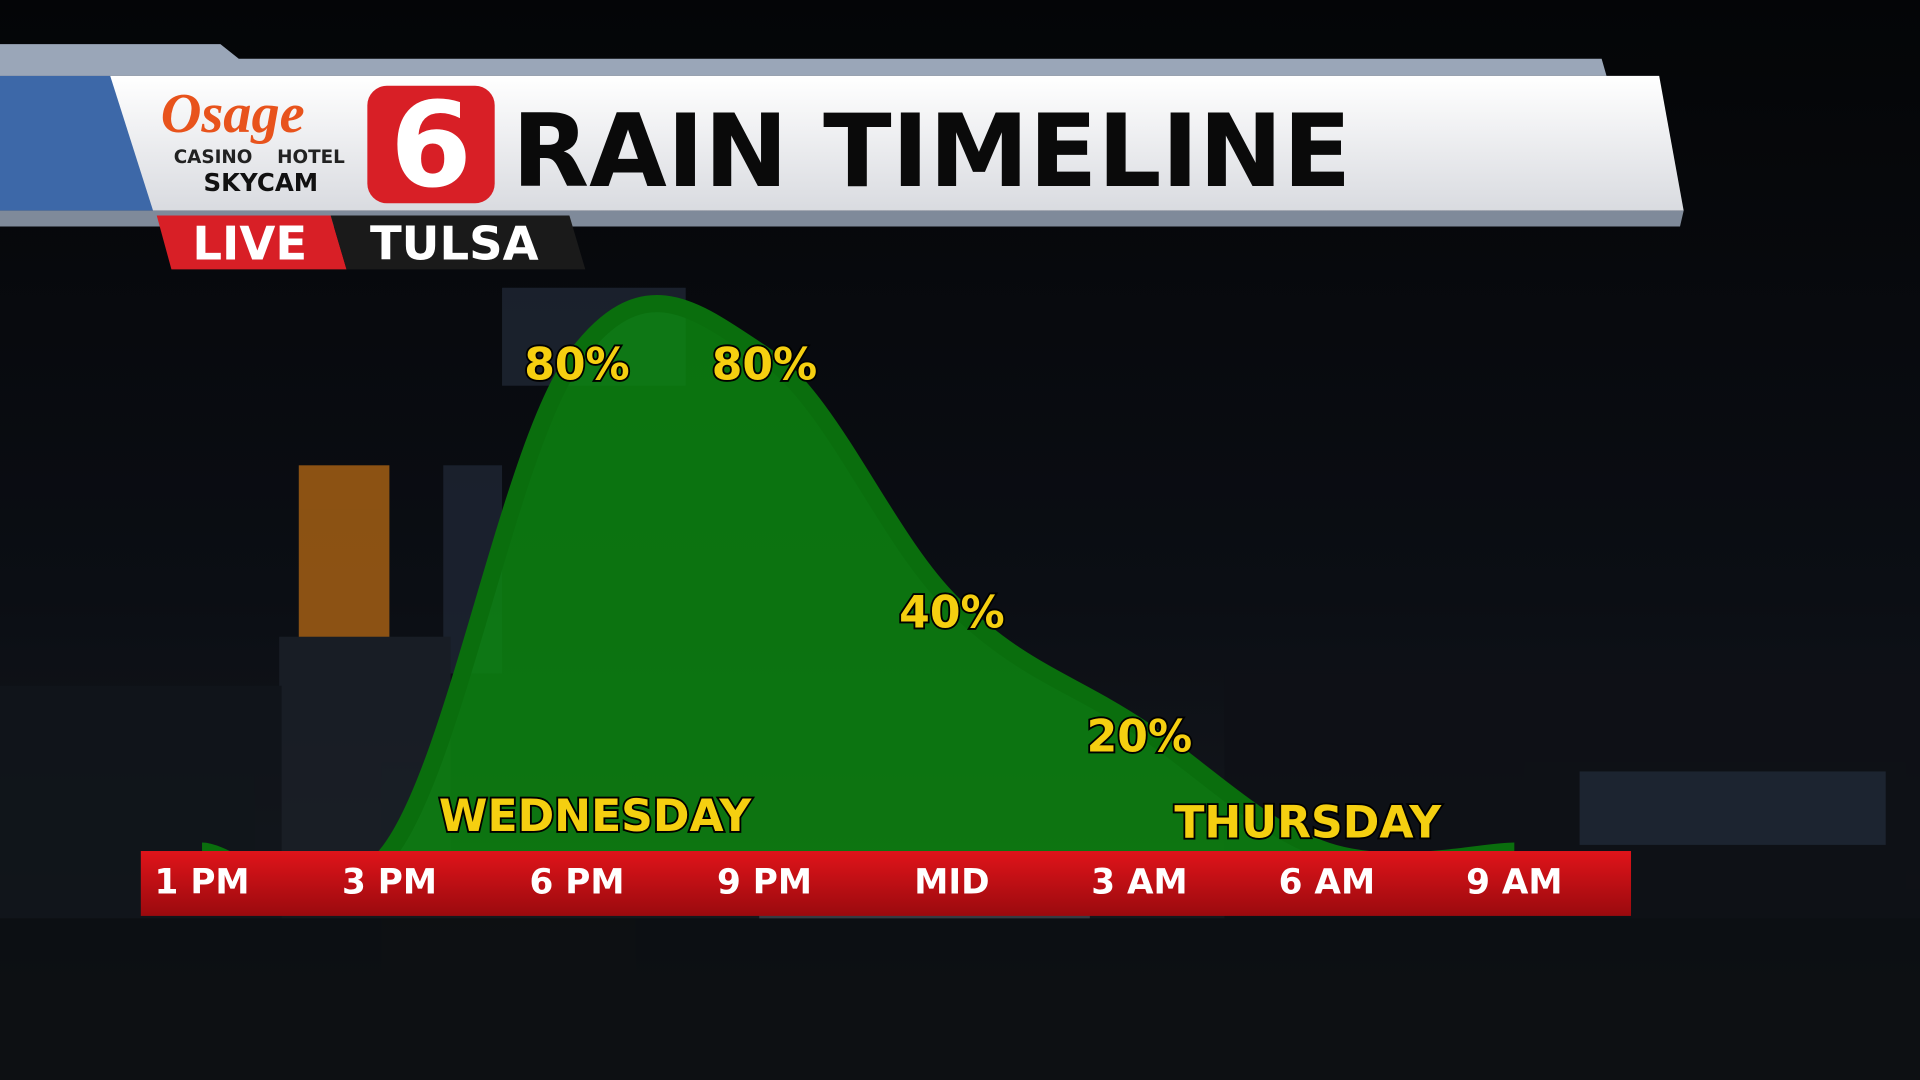  What do you see at coordinates (213, 157) in the screenshot?
I see `logo-text: CASINO` at bounding box center [213, 157].